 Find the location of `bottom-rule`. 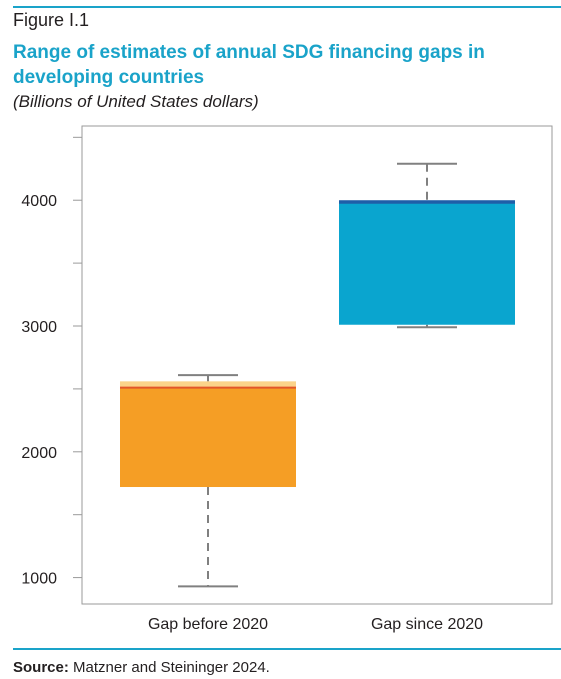

bottom-rule is located at coordinates (287, 649).